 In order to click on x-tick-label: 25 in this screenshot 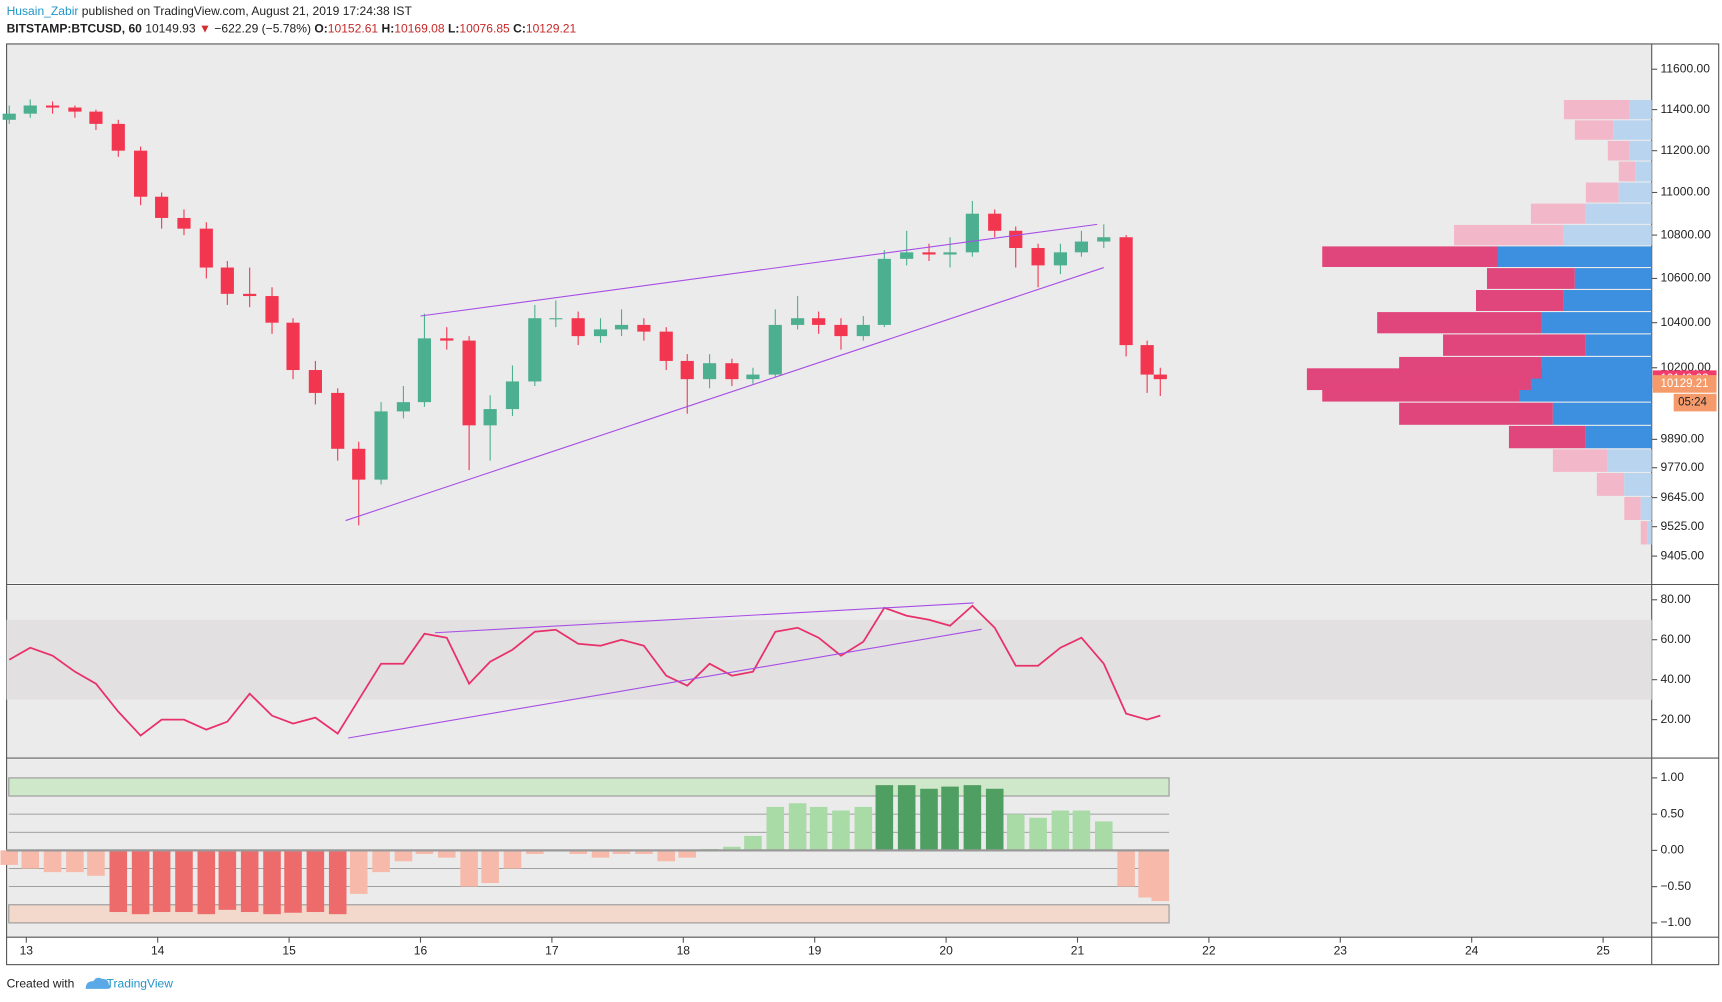, I will do `click(1603, 951)`.